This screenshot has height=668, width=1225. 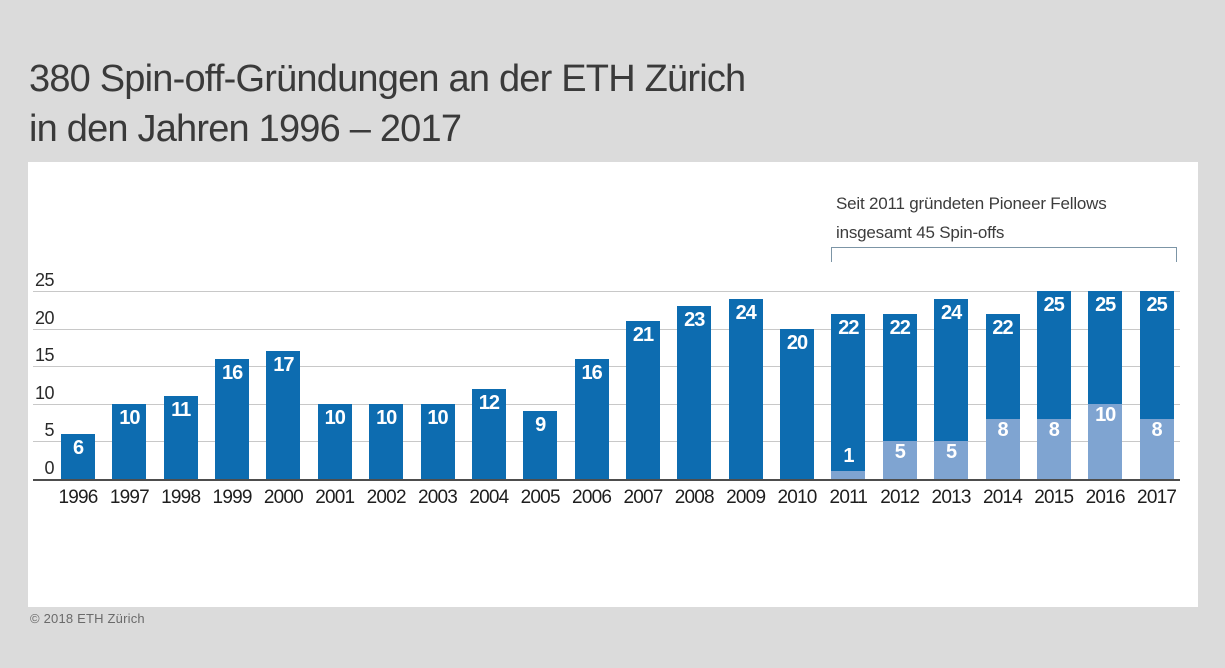 What do you see at coordinates (900, 452) in the screenshot?
I see `bar-pioneer-label-2012: 5` at bounding box center [900, 452].